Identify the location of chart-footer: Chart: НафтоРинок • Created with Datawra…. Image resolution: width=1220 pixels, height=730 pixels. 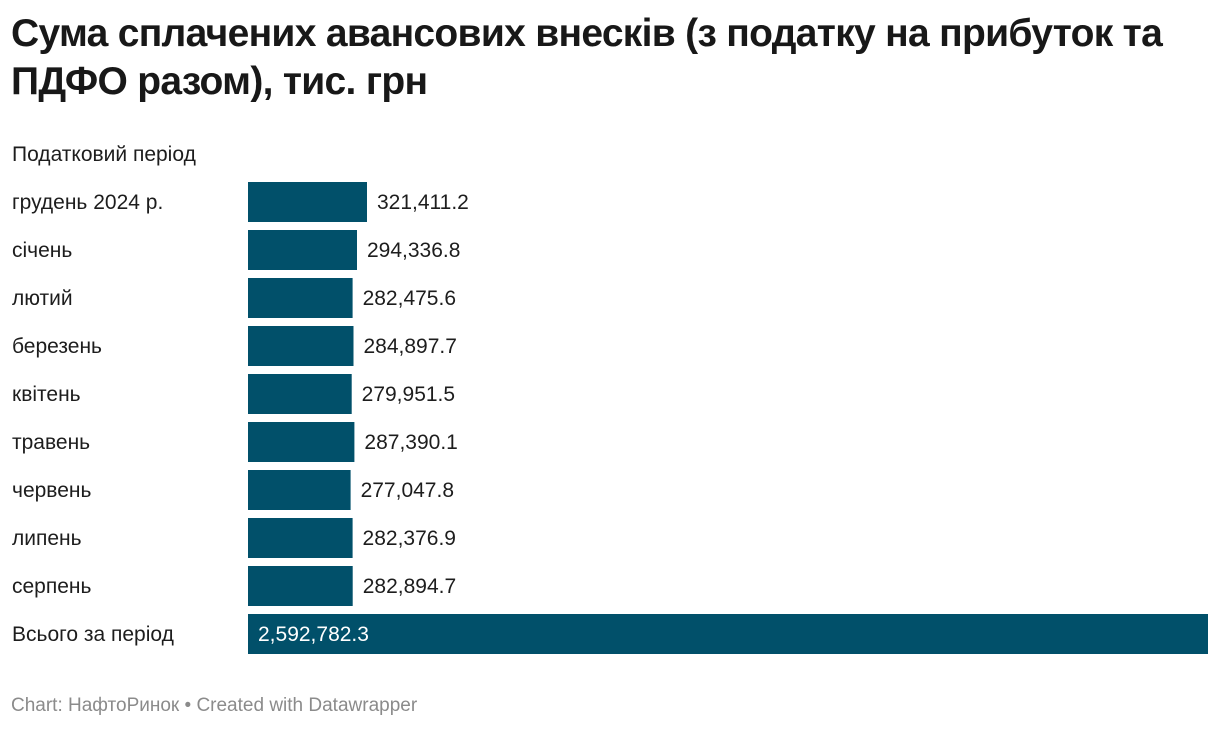
(214, 705).